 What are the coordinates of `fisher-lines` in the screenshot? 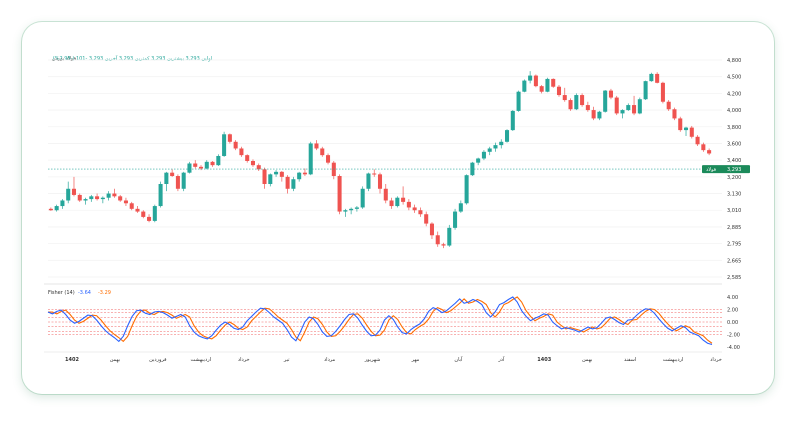 It's located at (380, 321).